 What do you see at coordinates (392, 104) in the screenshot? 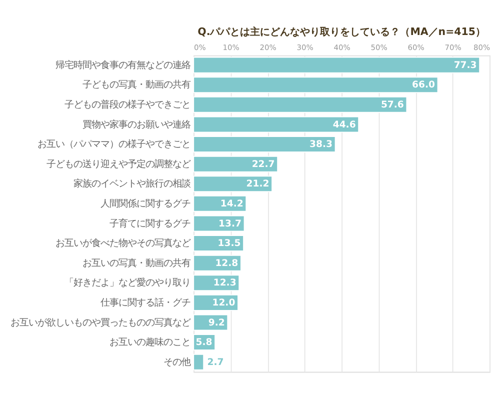
I see `data-label: 57.6` at bounding box center [392, 104].